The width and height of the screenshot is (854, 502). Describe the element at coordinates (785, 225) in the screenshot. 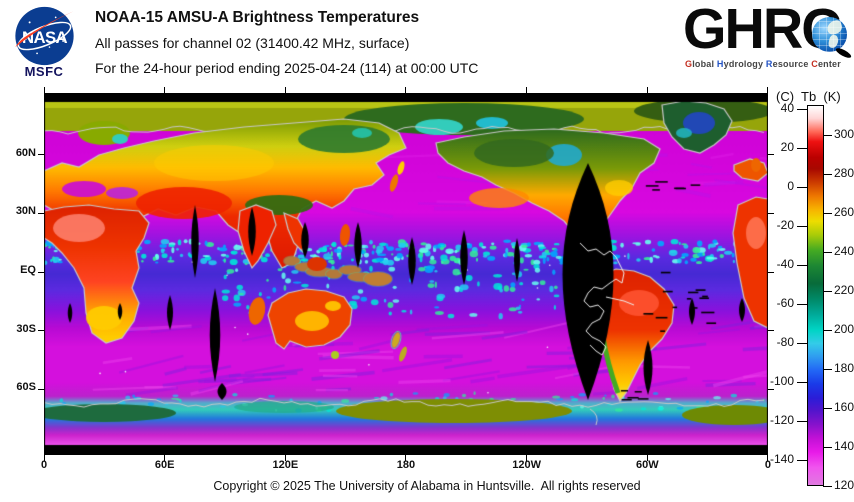

I see `colorbar-c-label: -20` at that location.